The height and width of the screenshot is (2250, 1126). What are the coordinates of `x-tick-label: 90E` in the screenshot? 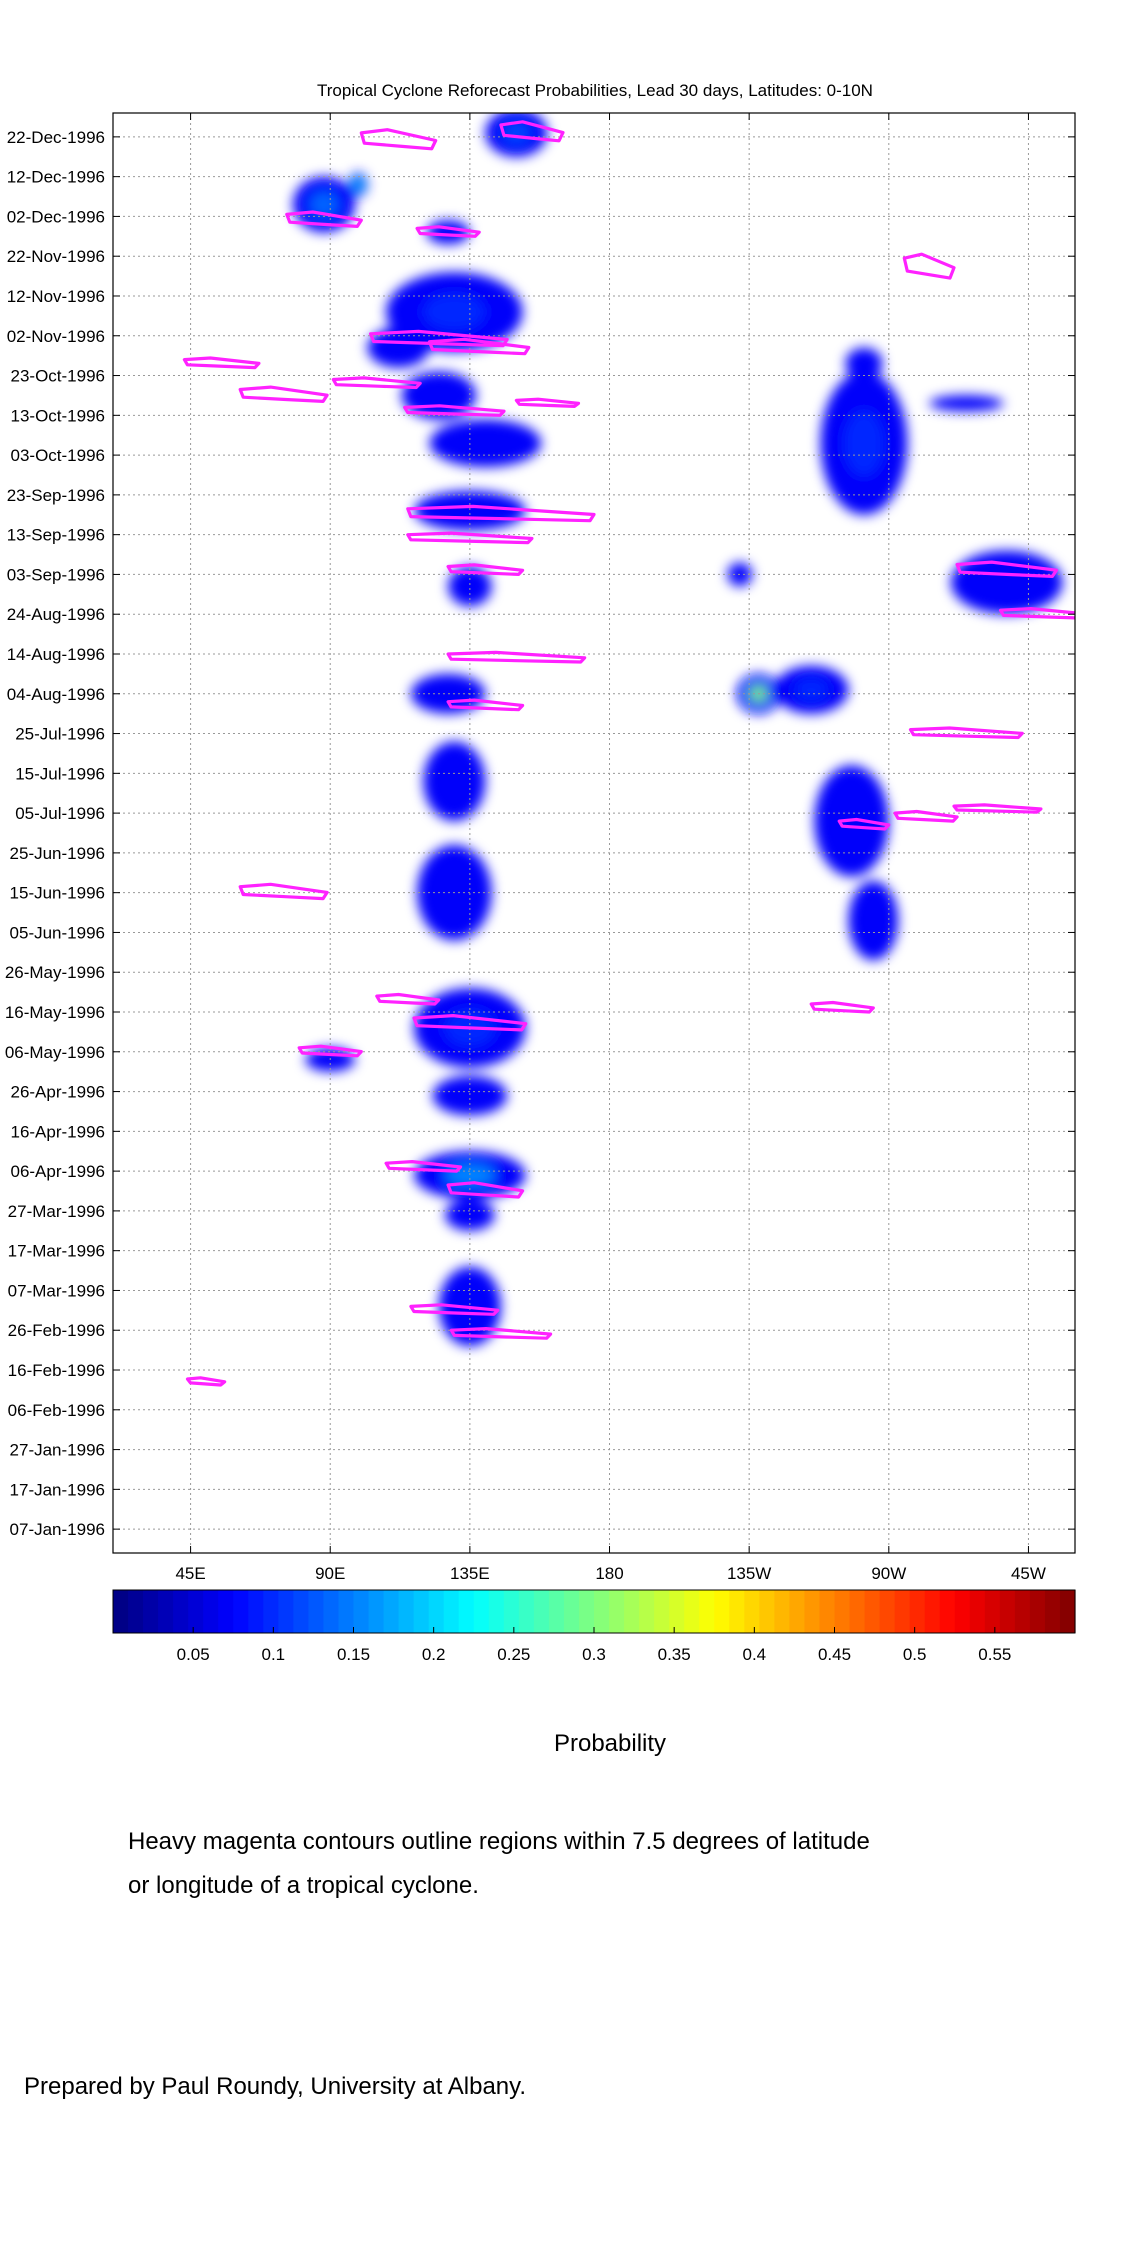 It's located at (330, 1573).